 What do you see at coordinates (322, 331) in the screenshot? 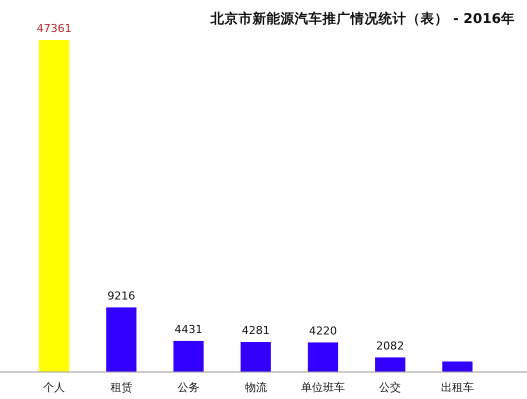
I see `data-label: 4220` at bounding box center [322, 331].